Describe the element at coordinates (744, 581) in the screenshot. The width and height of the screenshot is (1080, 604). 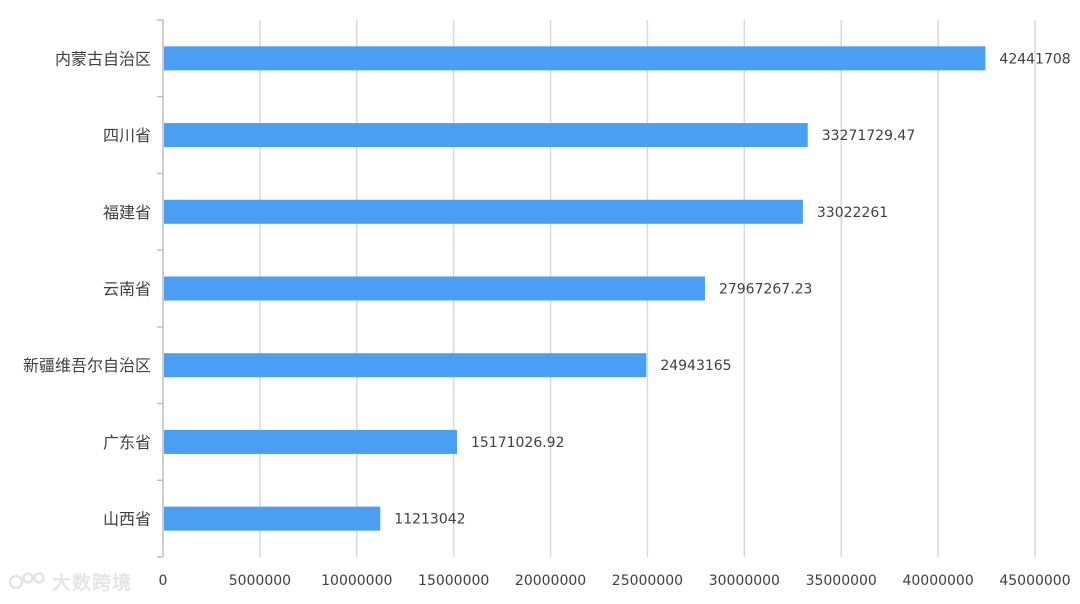
I see `x-tick-label: 30000000` at that location.